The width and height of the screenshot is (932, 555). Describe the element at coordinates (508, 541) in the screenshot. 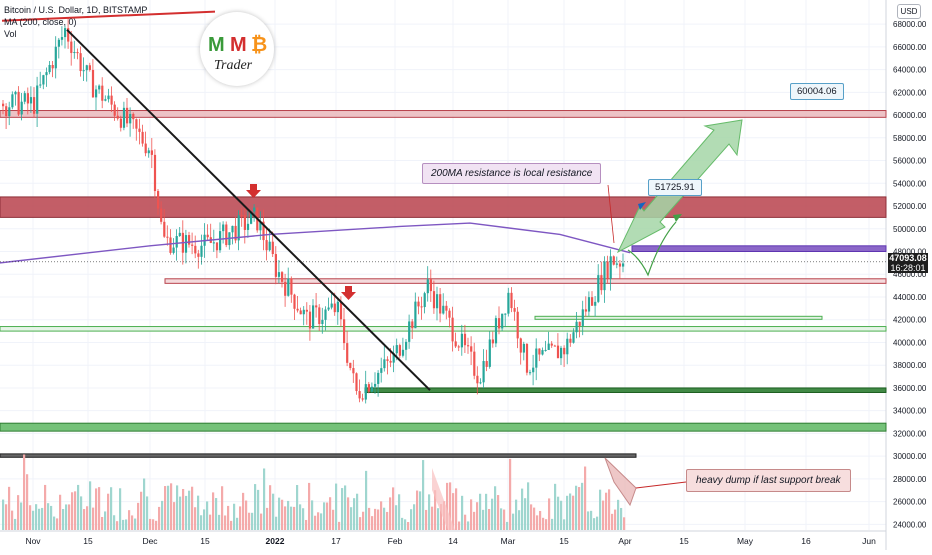

I see `time-axis-label: Mar` at that location.